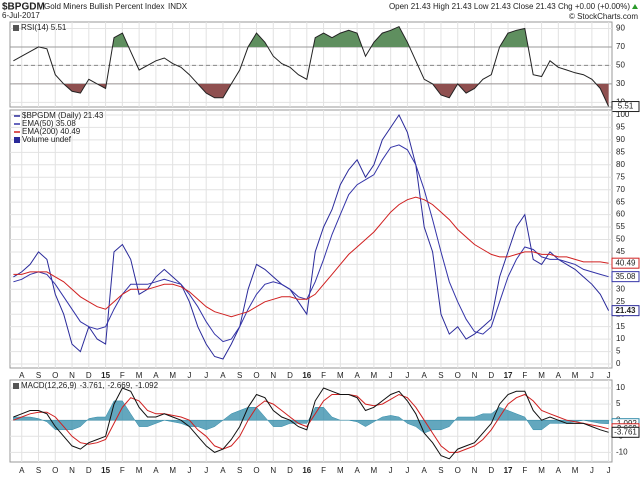 This screenshot has width=640, height=479. I want to click on oversold-fill, so click(311, 95).